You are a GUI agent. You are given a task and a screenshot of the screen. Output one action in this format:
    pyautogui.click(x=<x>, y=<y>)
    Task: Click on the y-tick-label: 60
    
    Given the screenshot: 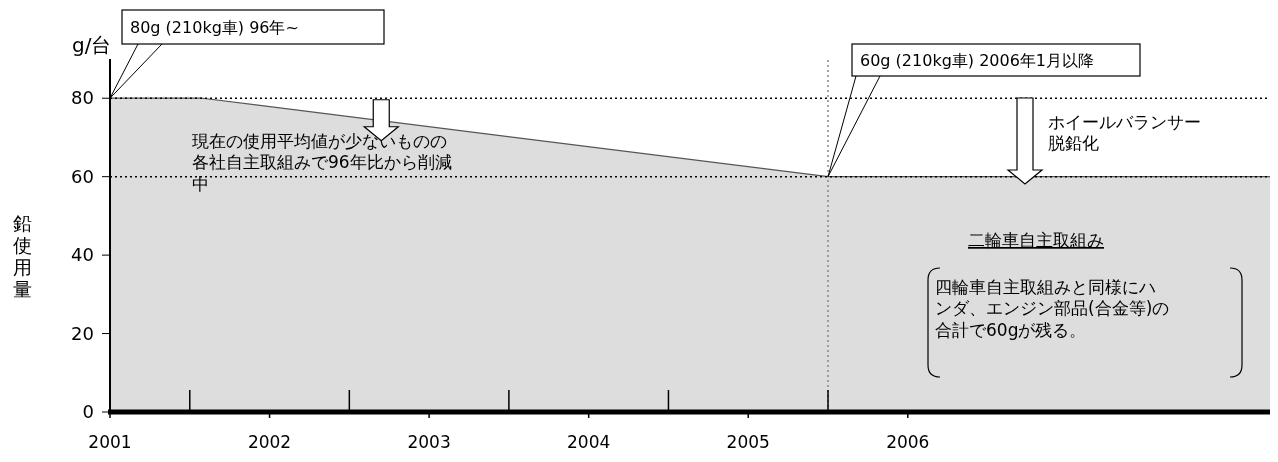 What is the action you would take?
    pyautogui.click(x=82, y=176)
    